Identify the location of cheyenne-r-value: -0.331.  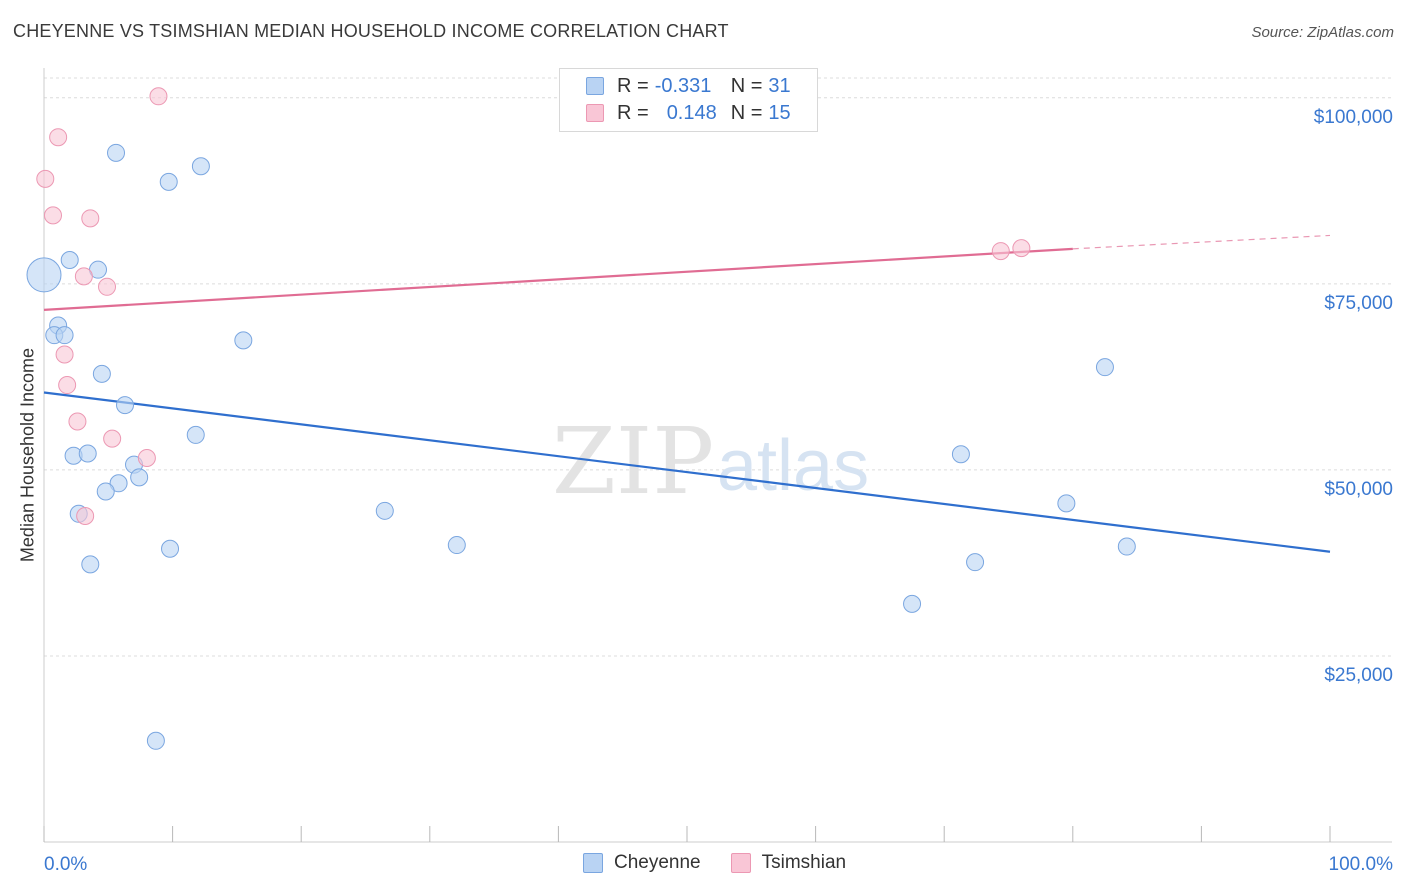
(683, 85).